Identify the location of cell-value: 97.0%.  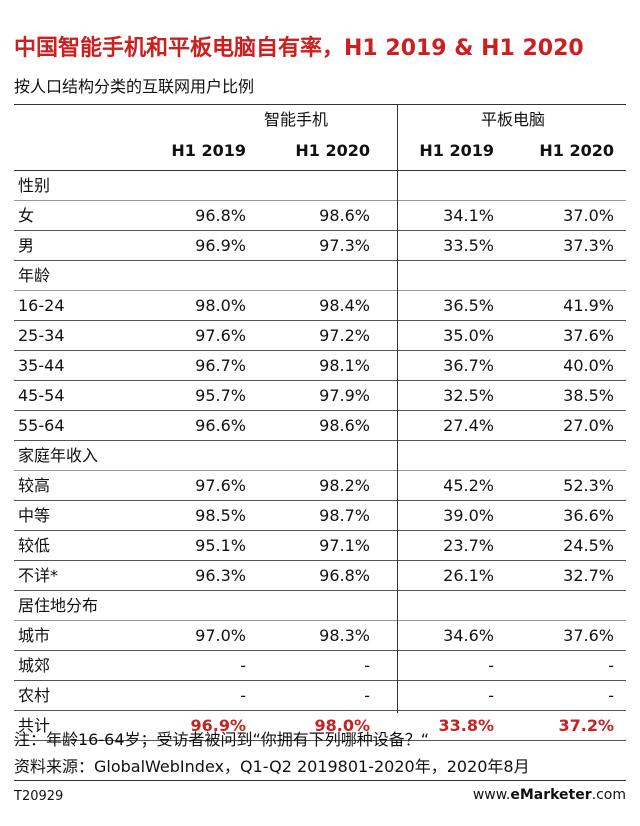
(220, 635).